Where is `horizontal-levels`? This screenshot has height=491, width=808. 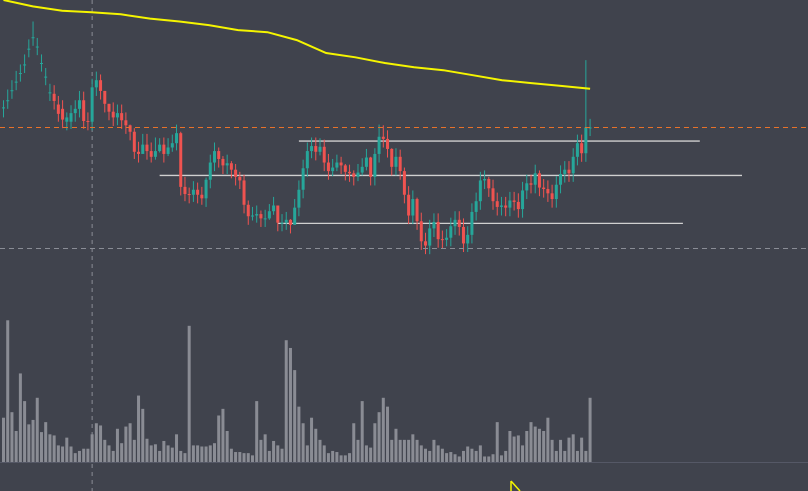
horizontal-levels is located at coordinates (450, 182).